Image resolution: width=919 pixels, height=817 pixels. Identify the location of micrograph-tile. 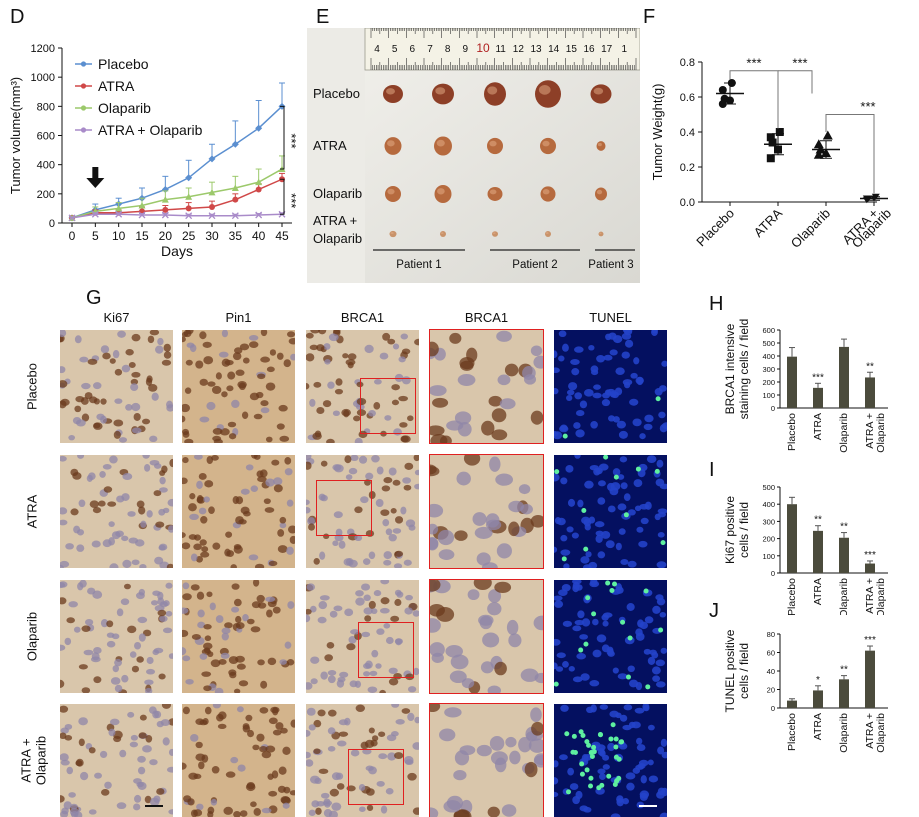
(362, 636).